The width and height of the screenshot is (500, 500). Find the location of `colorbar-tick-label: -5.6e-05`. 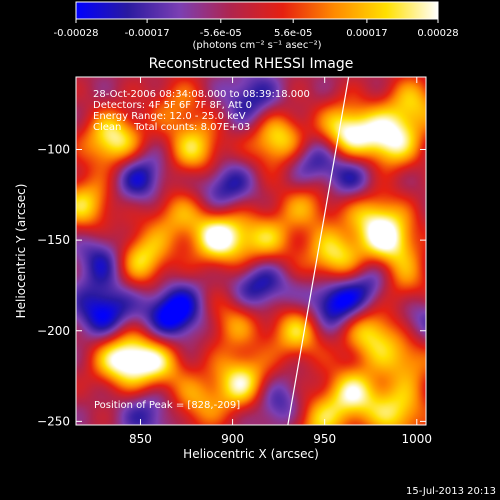

colorbar-tick-label: -5.6e-05 is located at coordinates (221, 33).